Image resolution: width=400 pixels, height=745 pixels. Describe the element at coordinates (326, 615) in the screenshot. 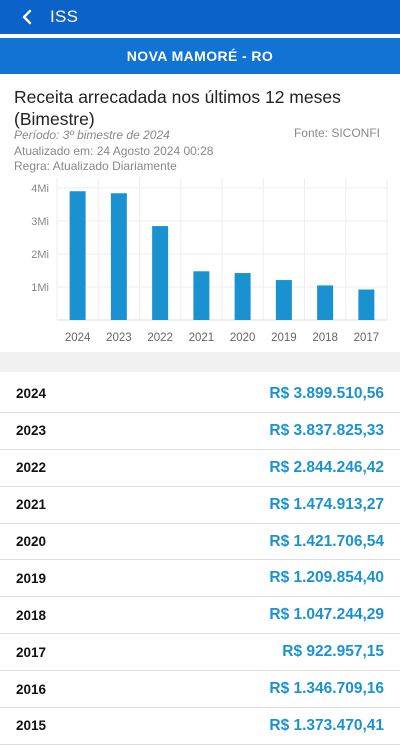

I see `row-value: R$ 1.047.244,29` at that location.